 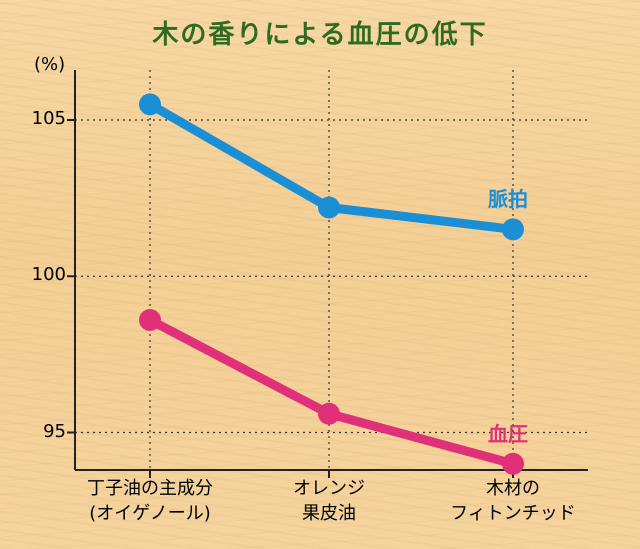 What do you see at coordinates (508, 433) in the screenshot?
I see `series-label: 血圧` at bounding box center [508, 433].